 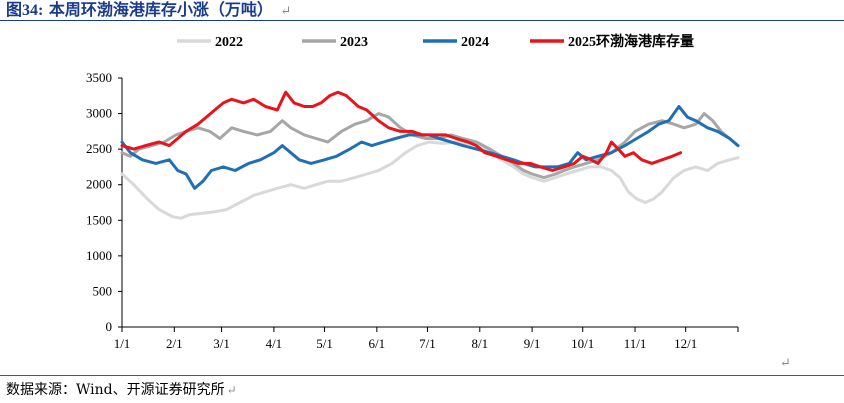 I want to click on source-text: 数据来源：Wind、开源证券研究所, so click(x=115, y=390).